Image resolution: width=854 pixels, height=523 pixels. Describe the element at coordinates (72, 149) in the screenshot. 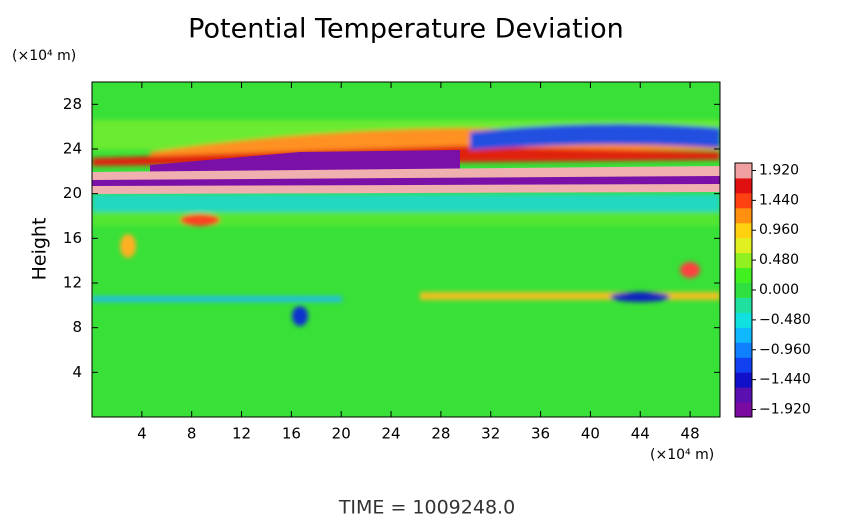

I see `y-tick-label: 24` at that location.